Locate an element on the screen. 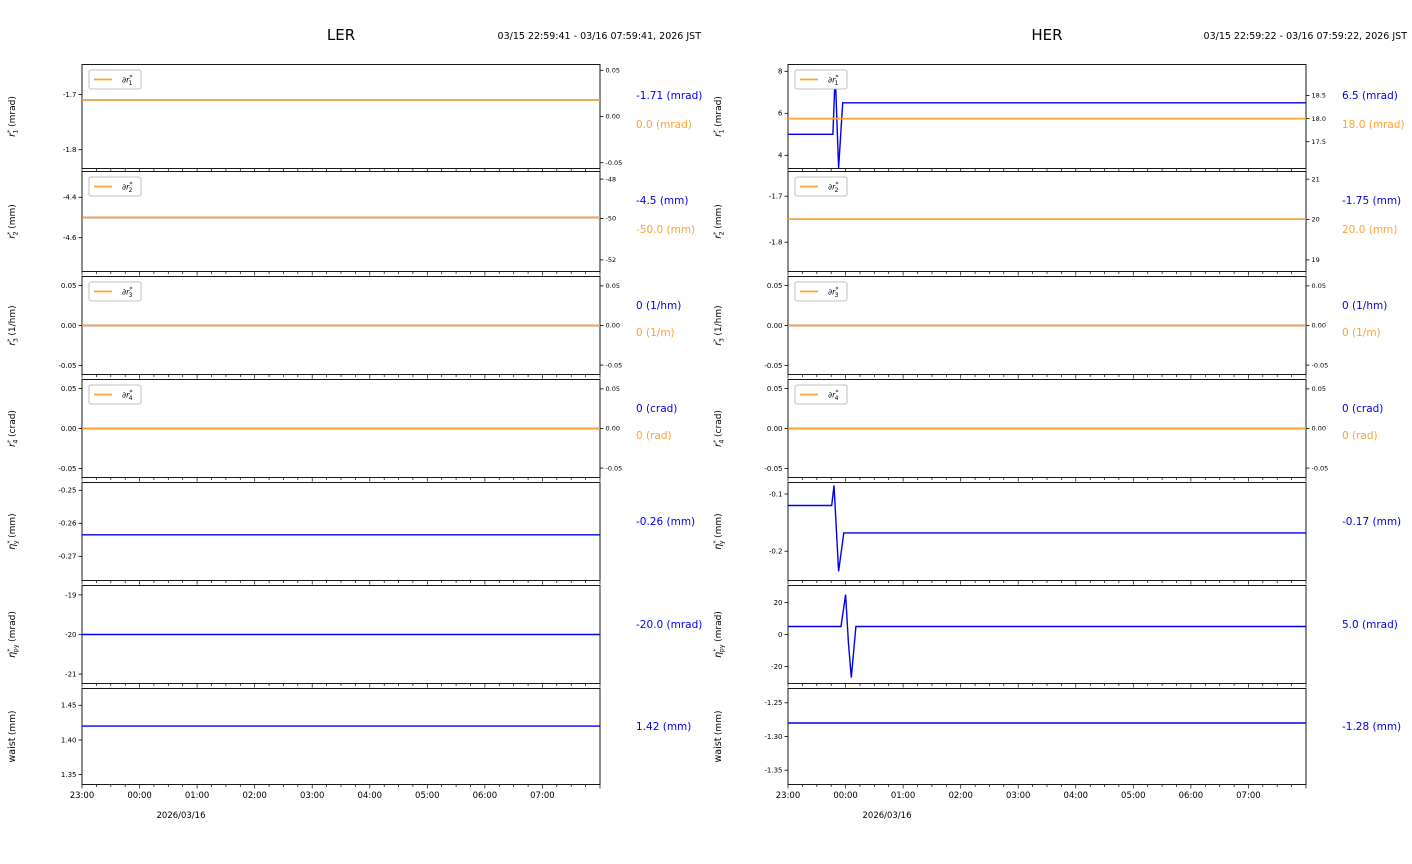 This screenshot has height=864, width=1412. y-axis-ticks-left: 20 0 -20 is located at coordinates (779, 635).